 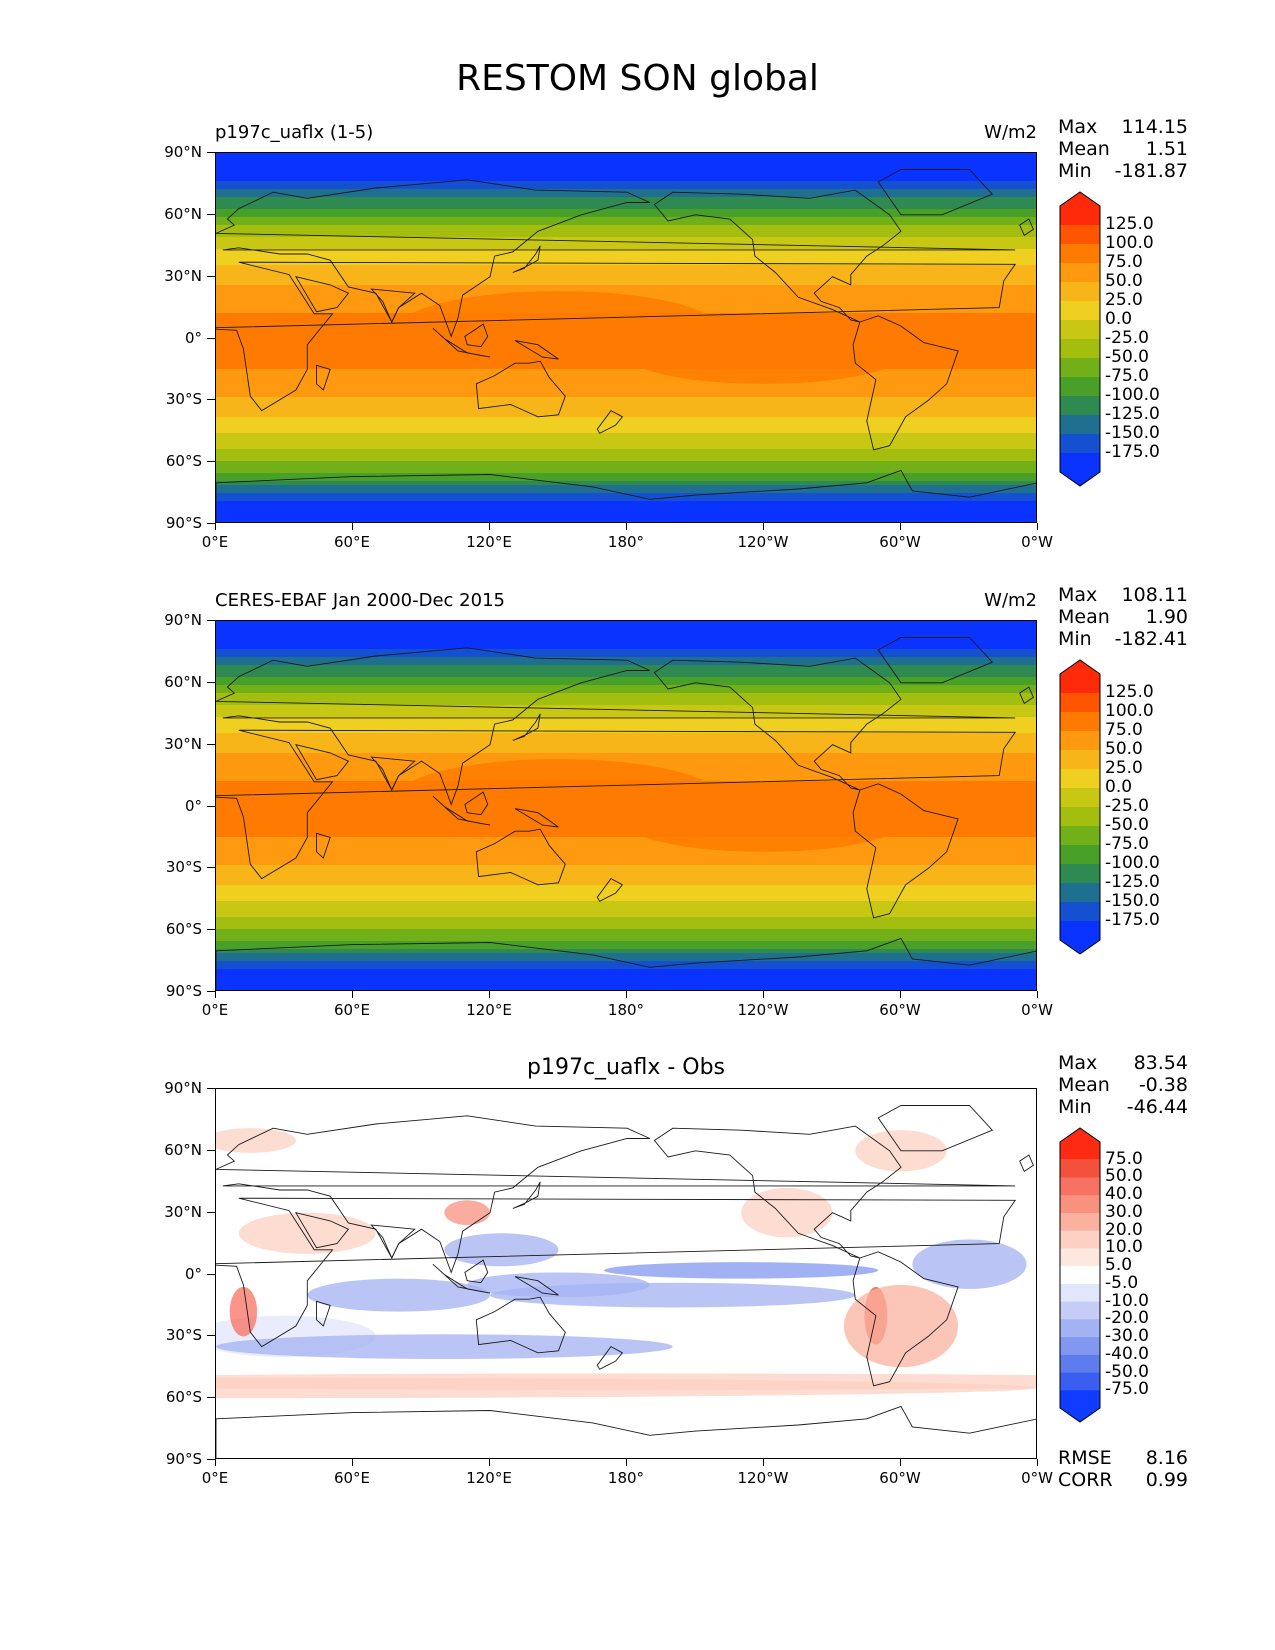 I want to click on coastline-namerica, so click(x=777, y=256).